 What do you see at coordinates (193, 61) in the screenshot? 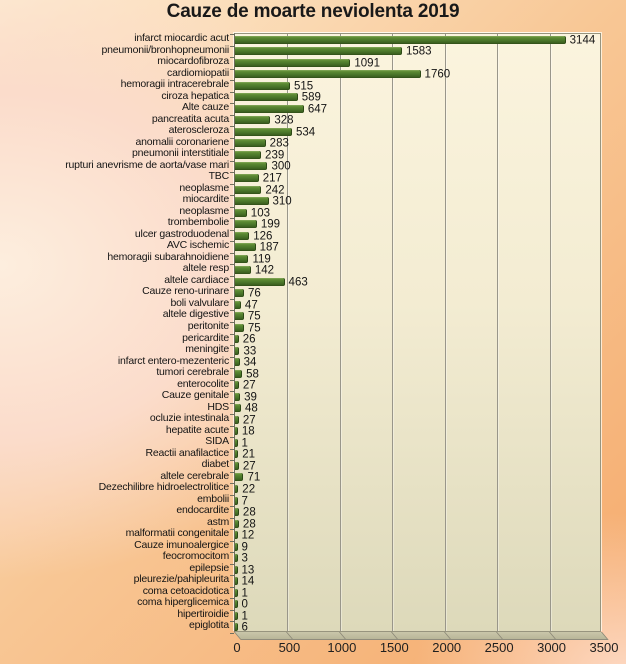
I see `category-label: miocardofibroza` at bounding box center [193, 61].